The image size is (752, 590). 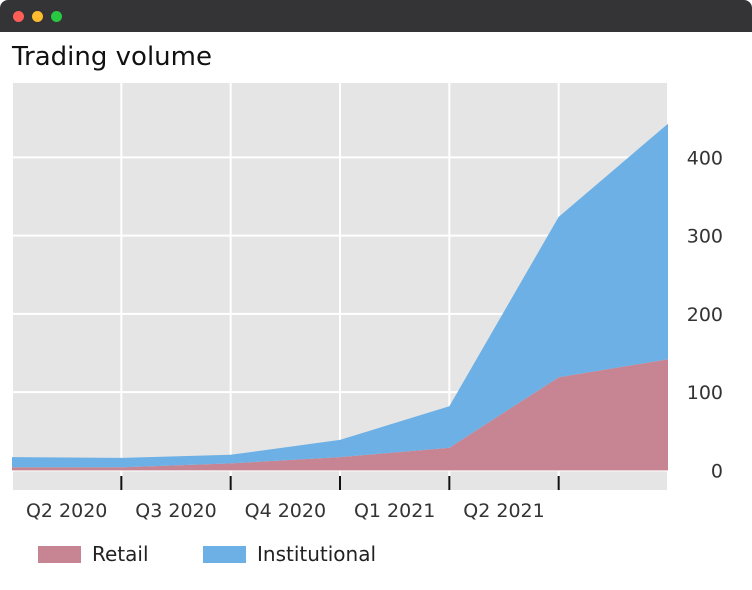 What do you see at coordinates (376, 16) in the screenshot?
I see `title-bar` at bounding box center [376, 16].